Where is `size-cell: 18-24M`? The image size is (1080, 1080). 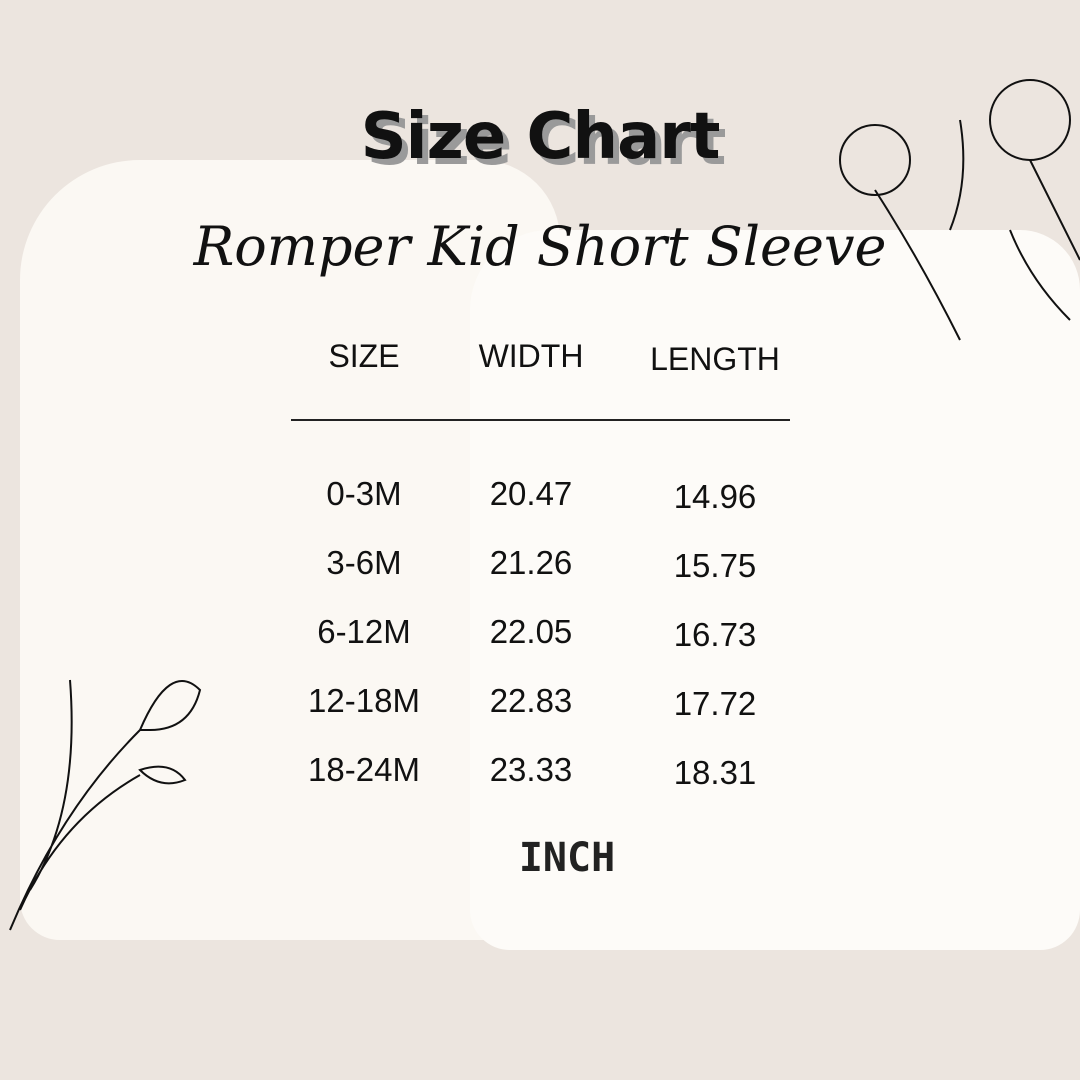 size-cell: 18-24M is located at coordinates (364, 769).